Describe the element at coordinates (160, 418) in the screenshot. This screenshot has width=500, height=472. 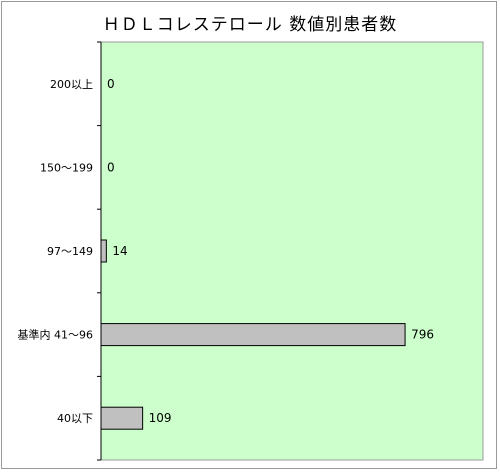
I see `bar-value-label: 109` at that location.